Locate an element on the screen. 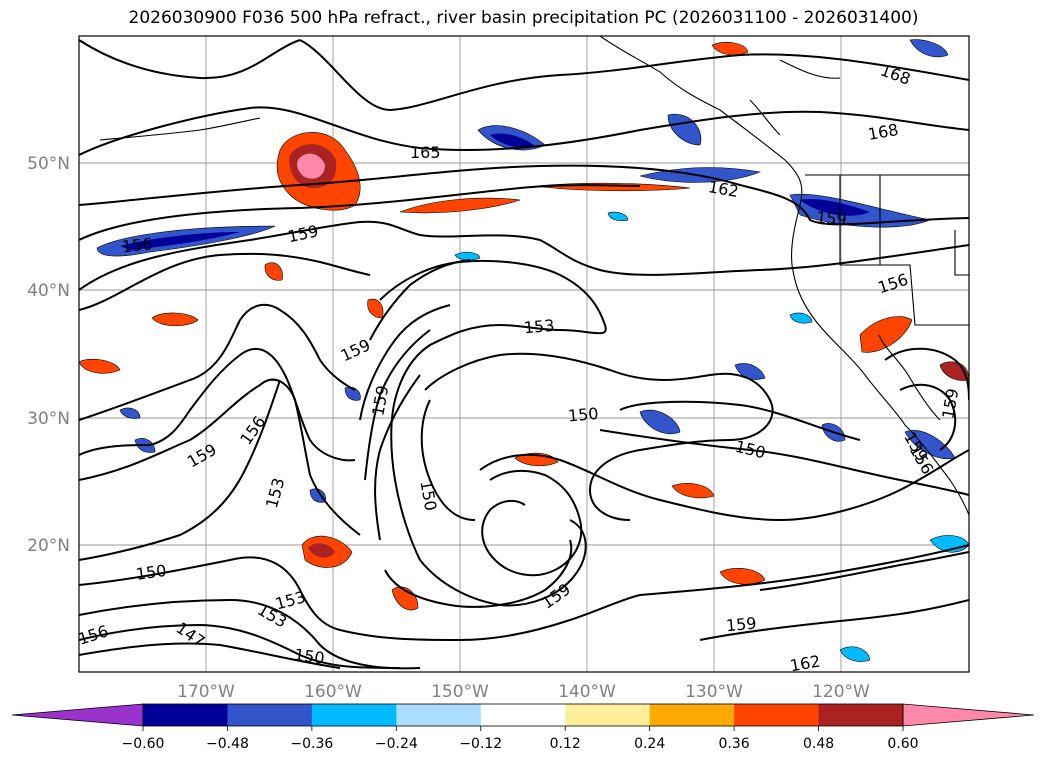 This screenshot has height=765, width=1047. longitude-label: 120°W is located at coordinates (841, 692).